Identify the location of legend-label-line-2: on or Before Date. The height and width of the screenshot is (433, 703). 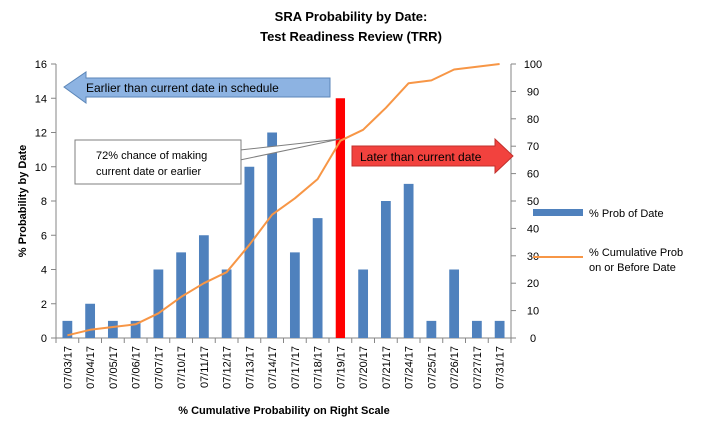
(632, 268).